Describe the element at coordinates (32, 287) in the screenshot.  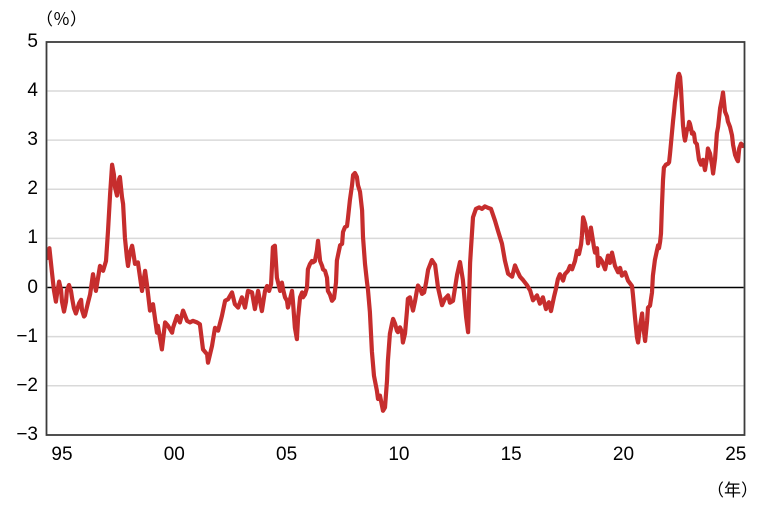
I see `y-tick-label: 0` at that location.